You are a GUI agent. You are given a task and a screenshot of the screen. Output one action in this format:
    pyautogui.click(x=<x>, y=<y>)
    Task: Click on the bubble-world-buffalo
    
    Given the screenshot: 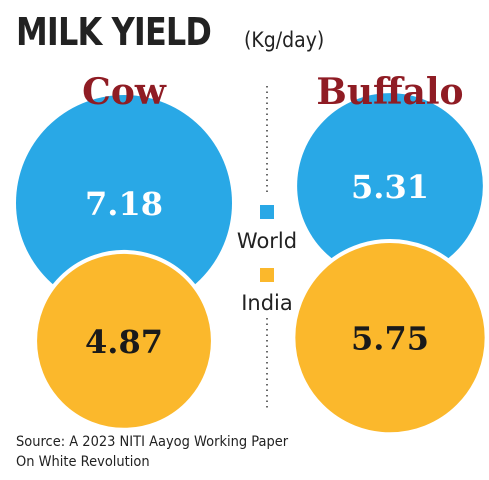 What is the action you would take?
    pyautogui.click(x=390, y=186)
    